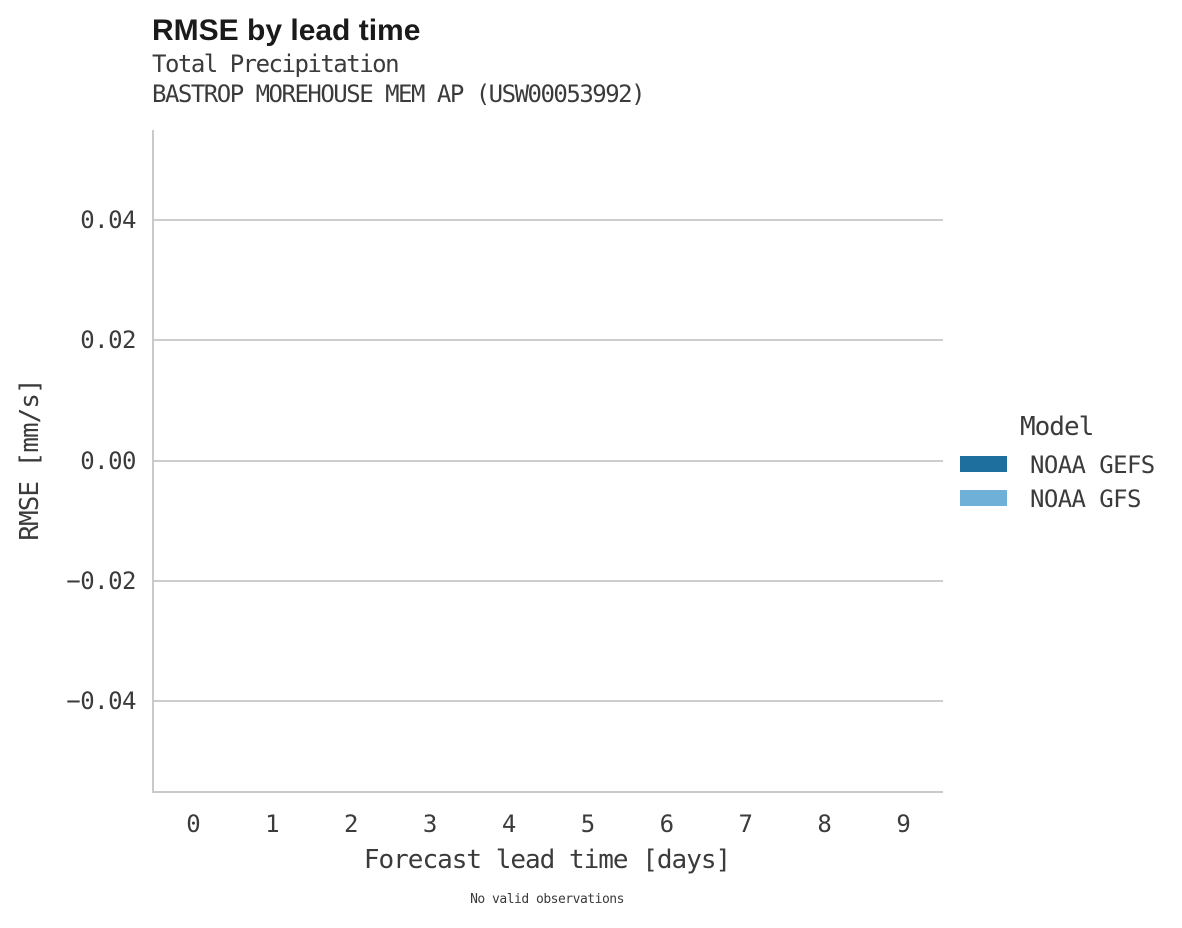  Describe the element at coordinates (745, 824) in the screenshot. I see `x-tick-label: 7` at that location.